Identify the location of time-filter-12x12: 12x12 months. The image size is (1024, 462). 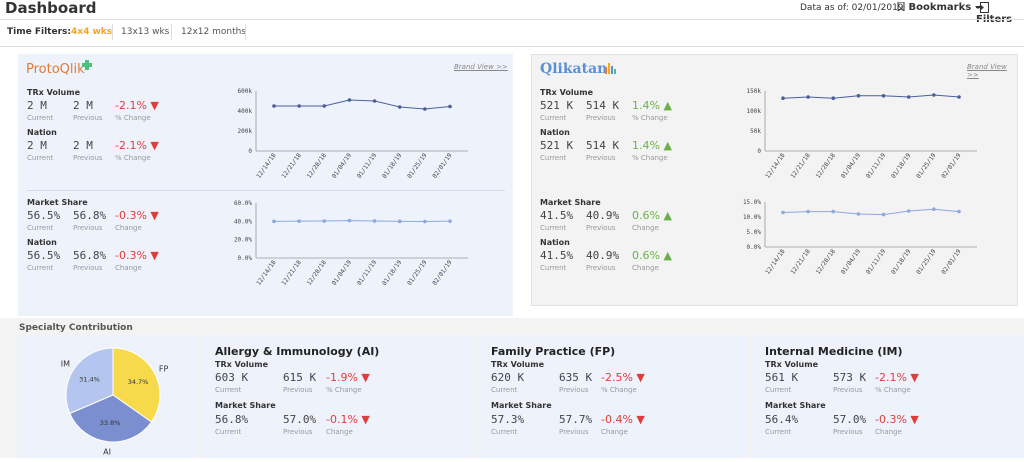
(213, 32).